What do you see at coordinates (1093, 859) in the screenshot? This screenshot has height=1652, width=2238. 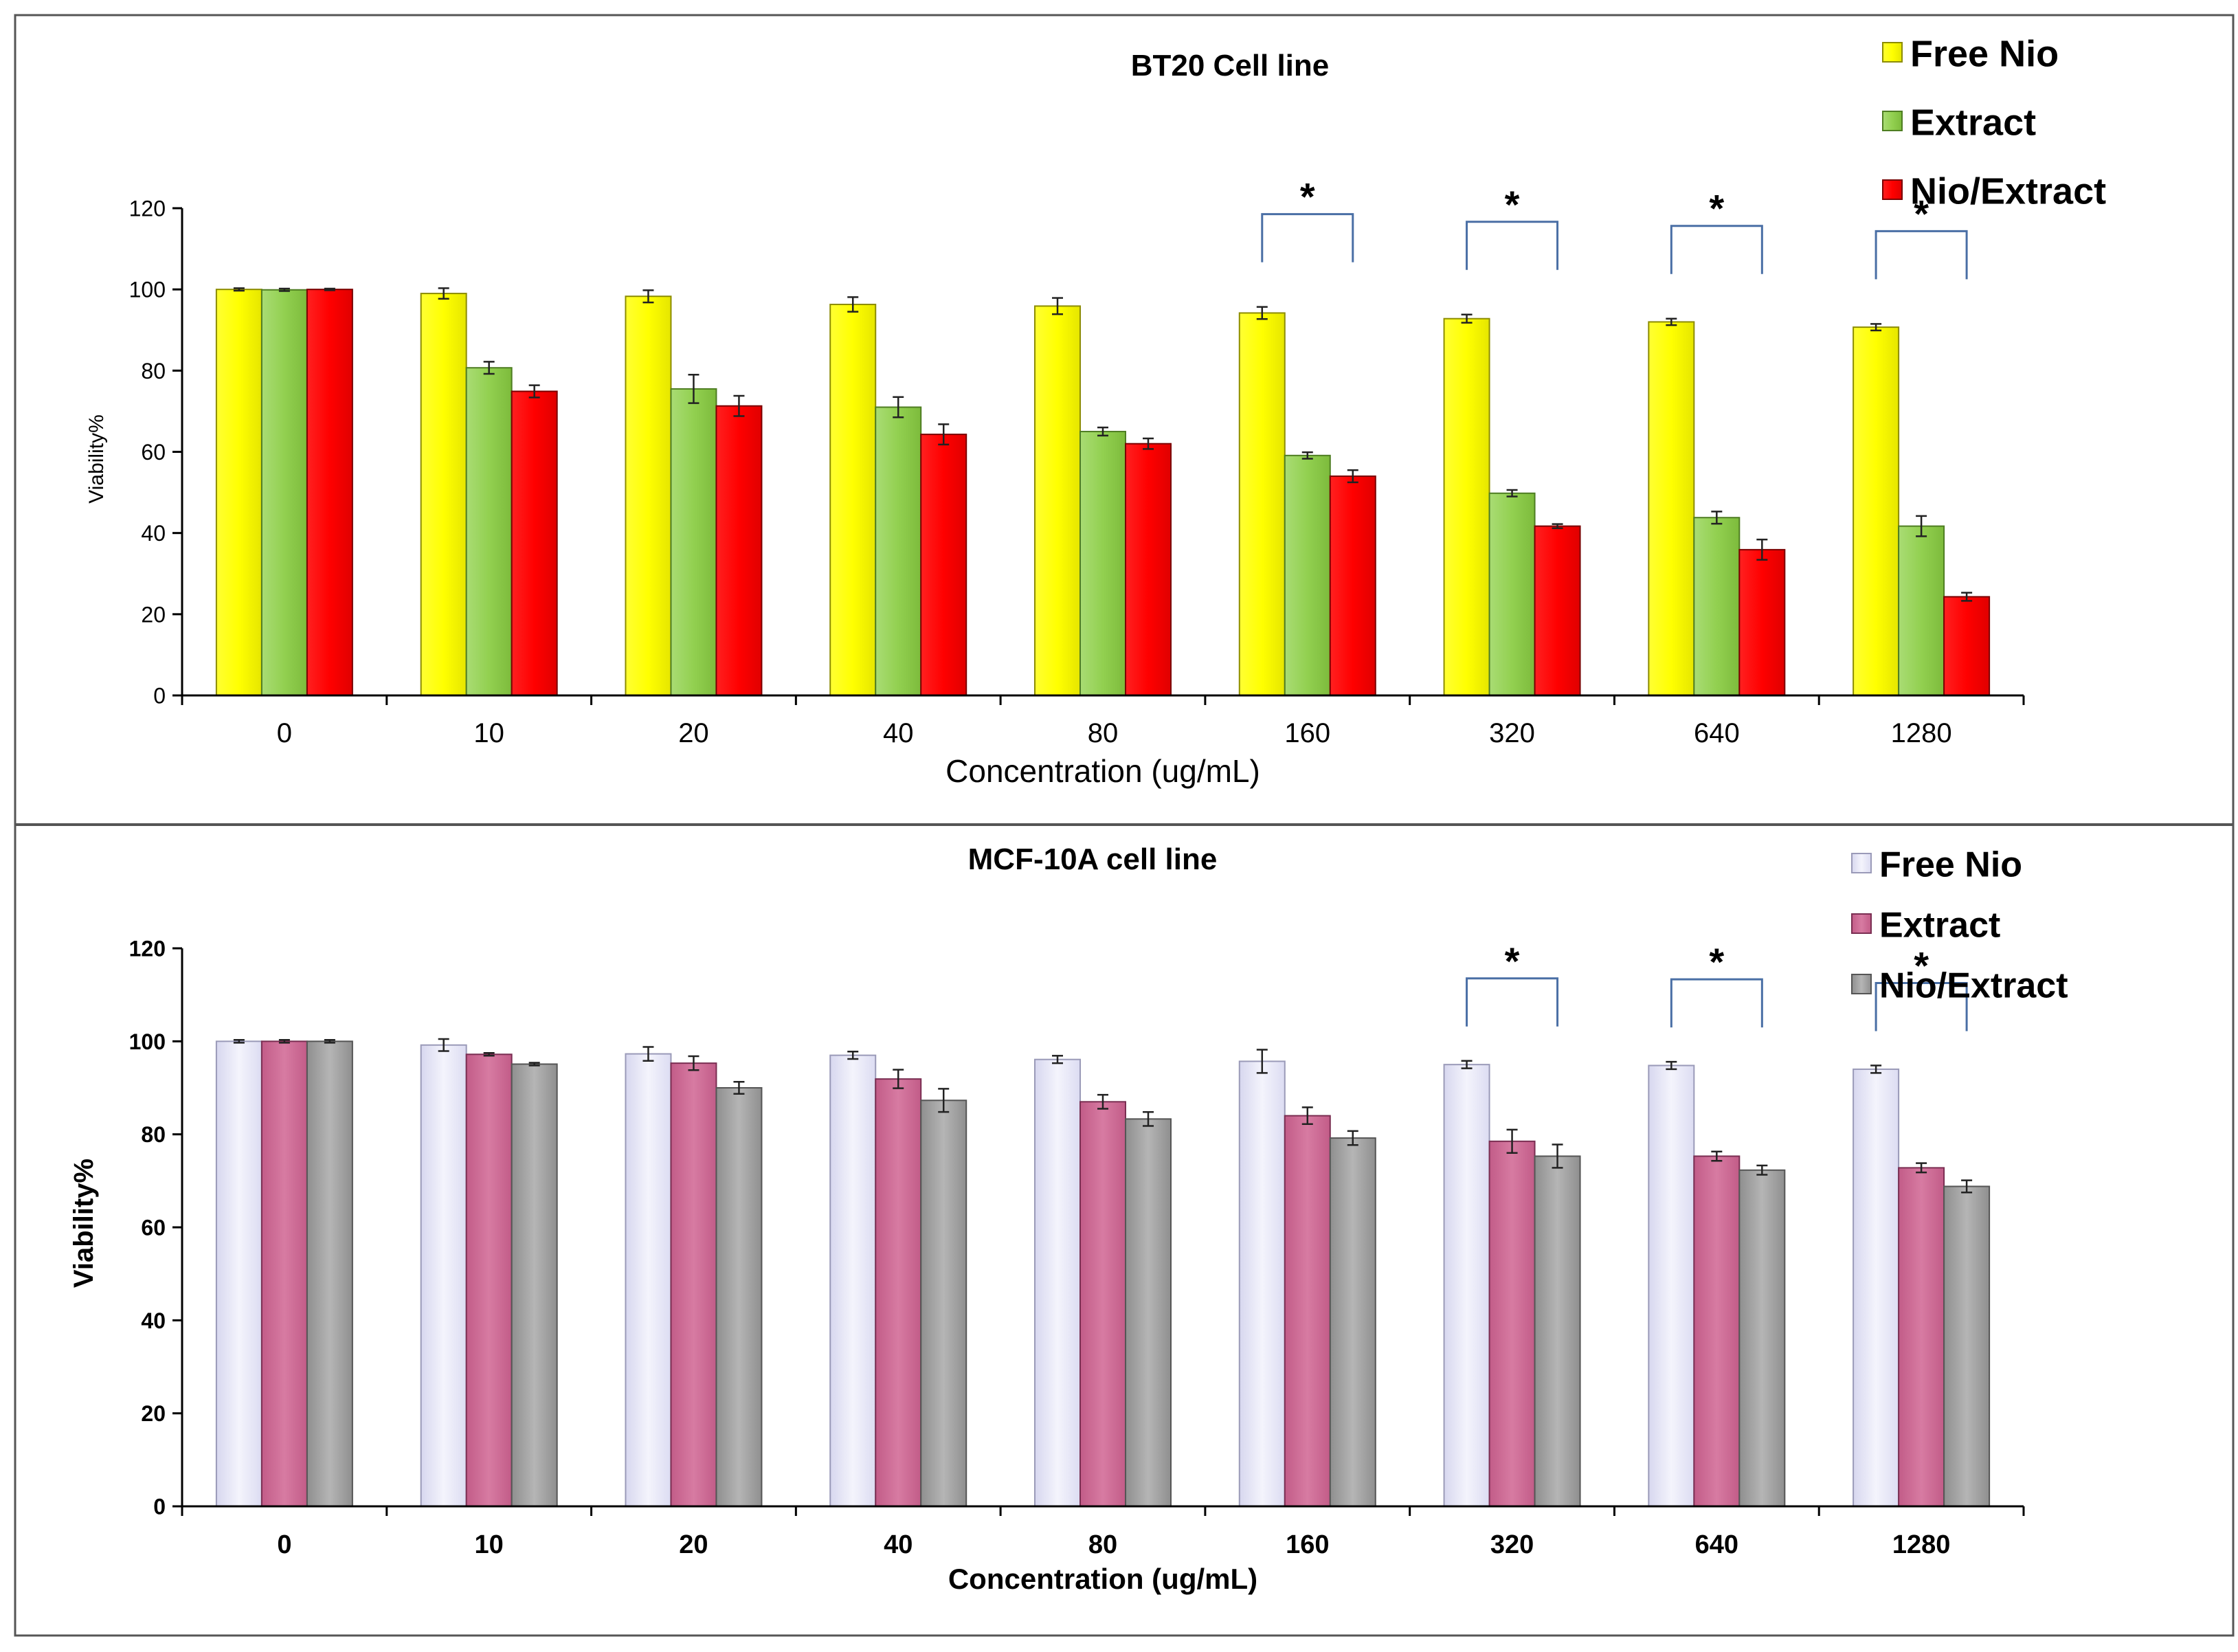 I see `chart-title: MCF-10A cell line` at bounding box center [1093, 859].